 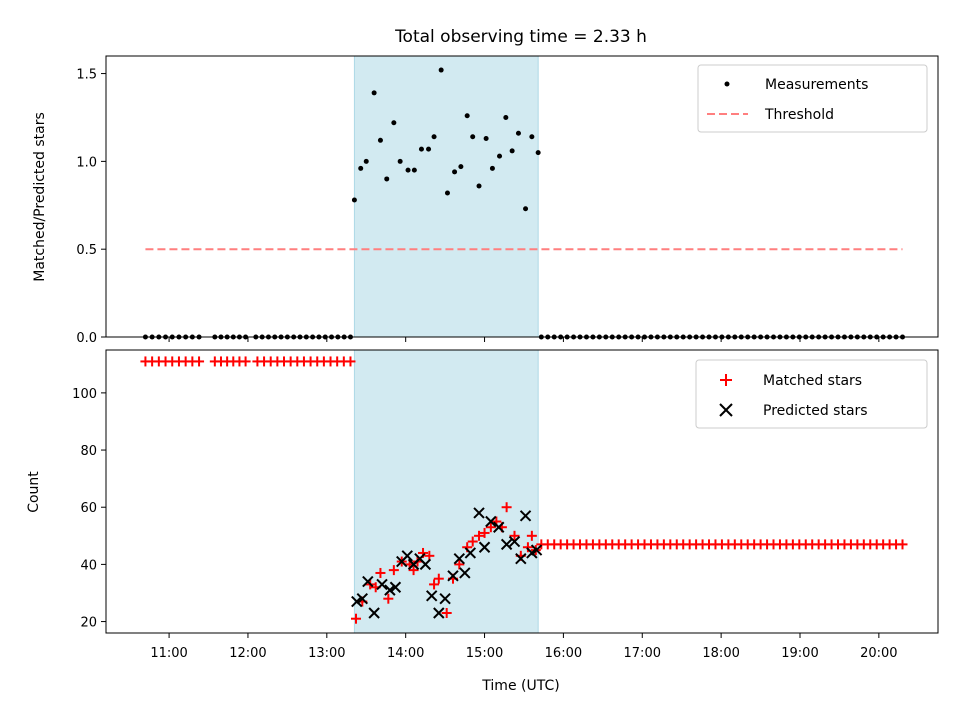 I want to click on bottom-xtick-label: 20:00, so click(x=878, y=653).